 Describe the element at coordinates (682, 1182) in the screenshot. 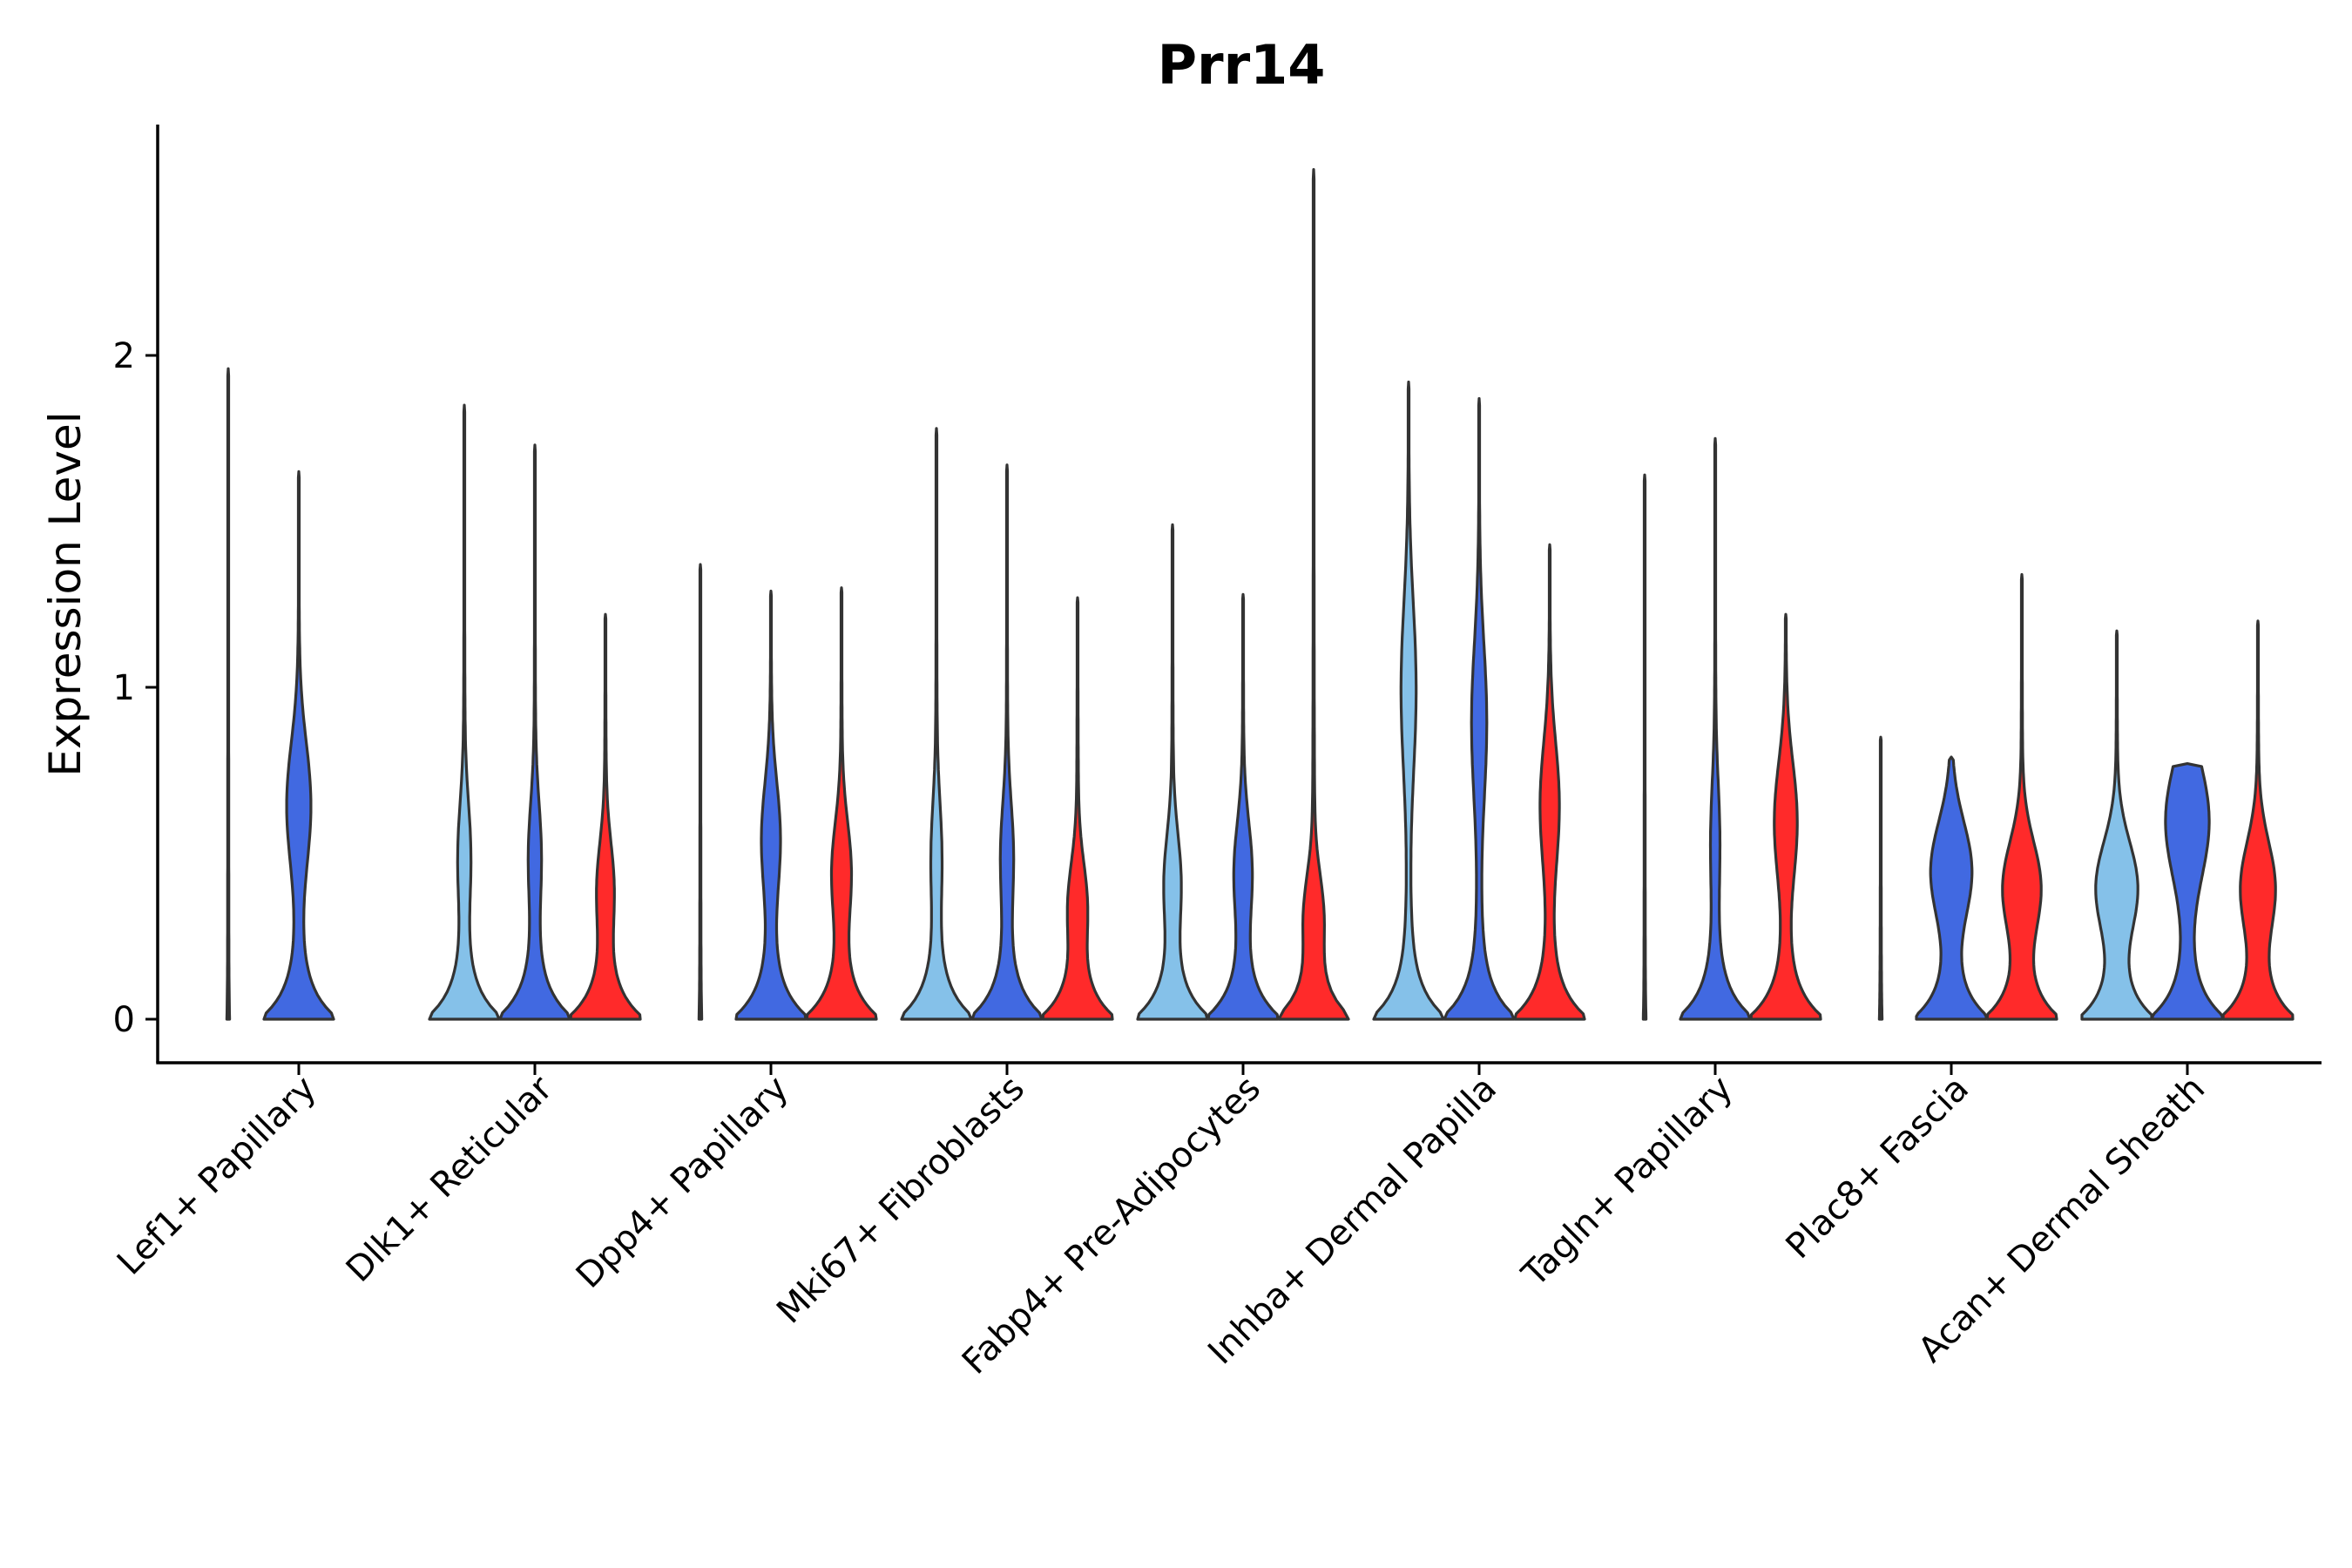

I see `x-tick-label: Dpp4+ Papillary` at that location.